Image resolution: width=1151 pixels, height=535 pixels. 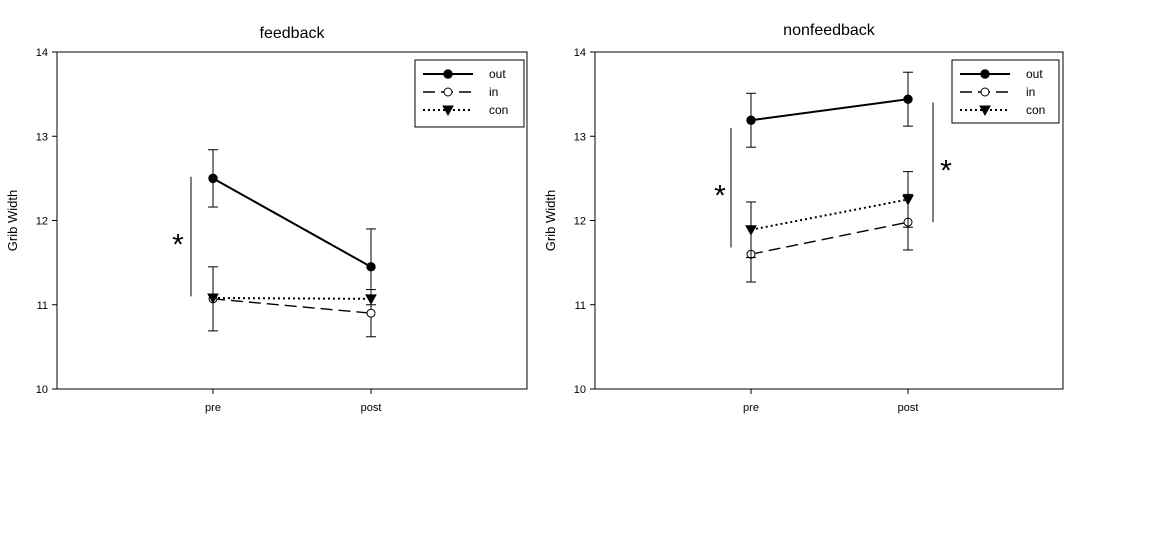 I want to click on chart-title: feedback, so click(x=293, y=33).